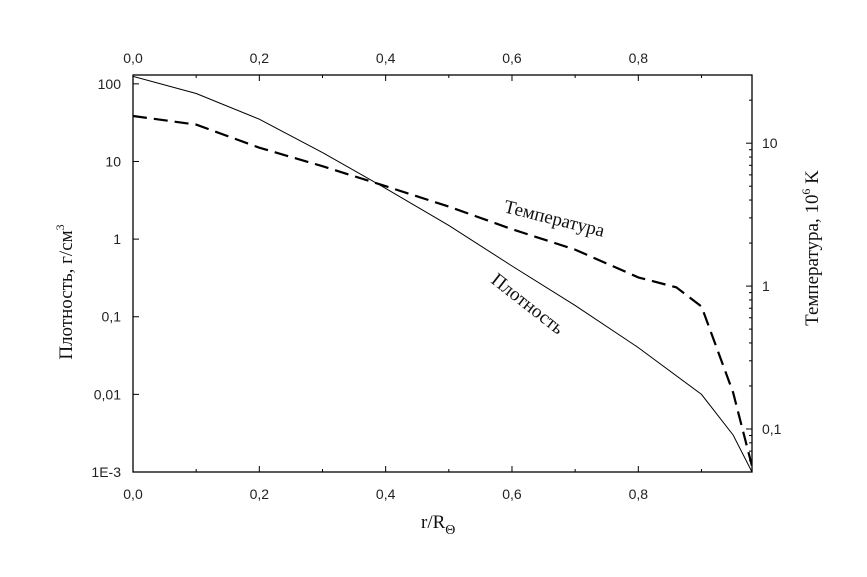  What do you see at coordinates (133, 58) in the screenshot?
I see `x-tick-label-top: 0,0` at bounding box center [133, 58].